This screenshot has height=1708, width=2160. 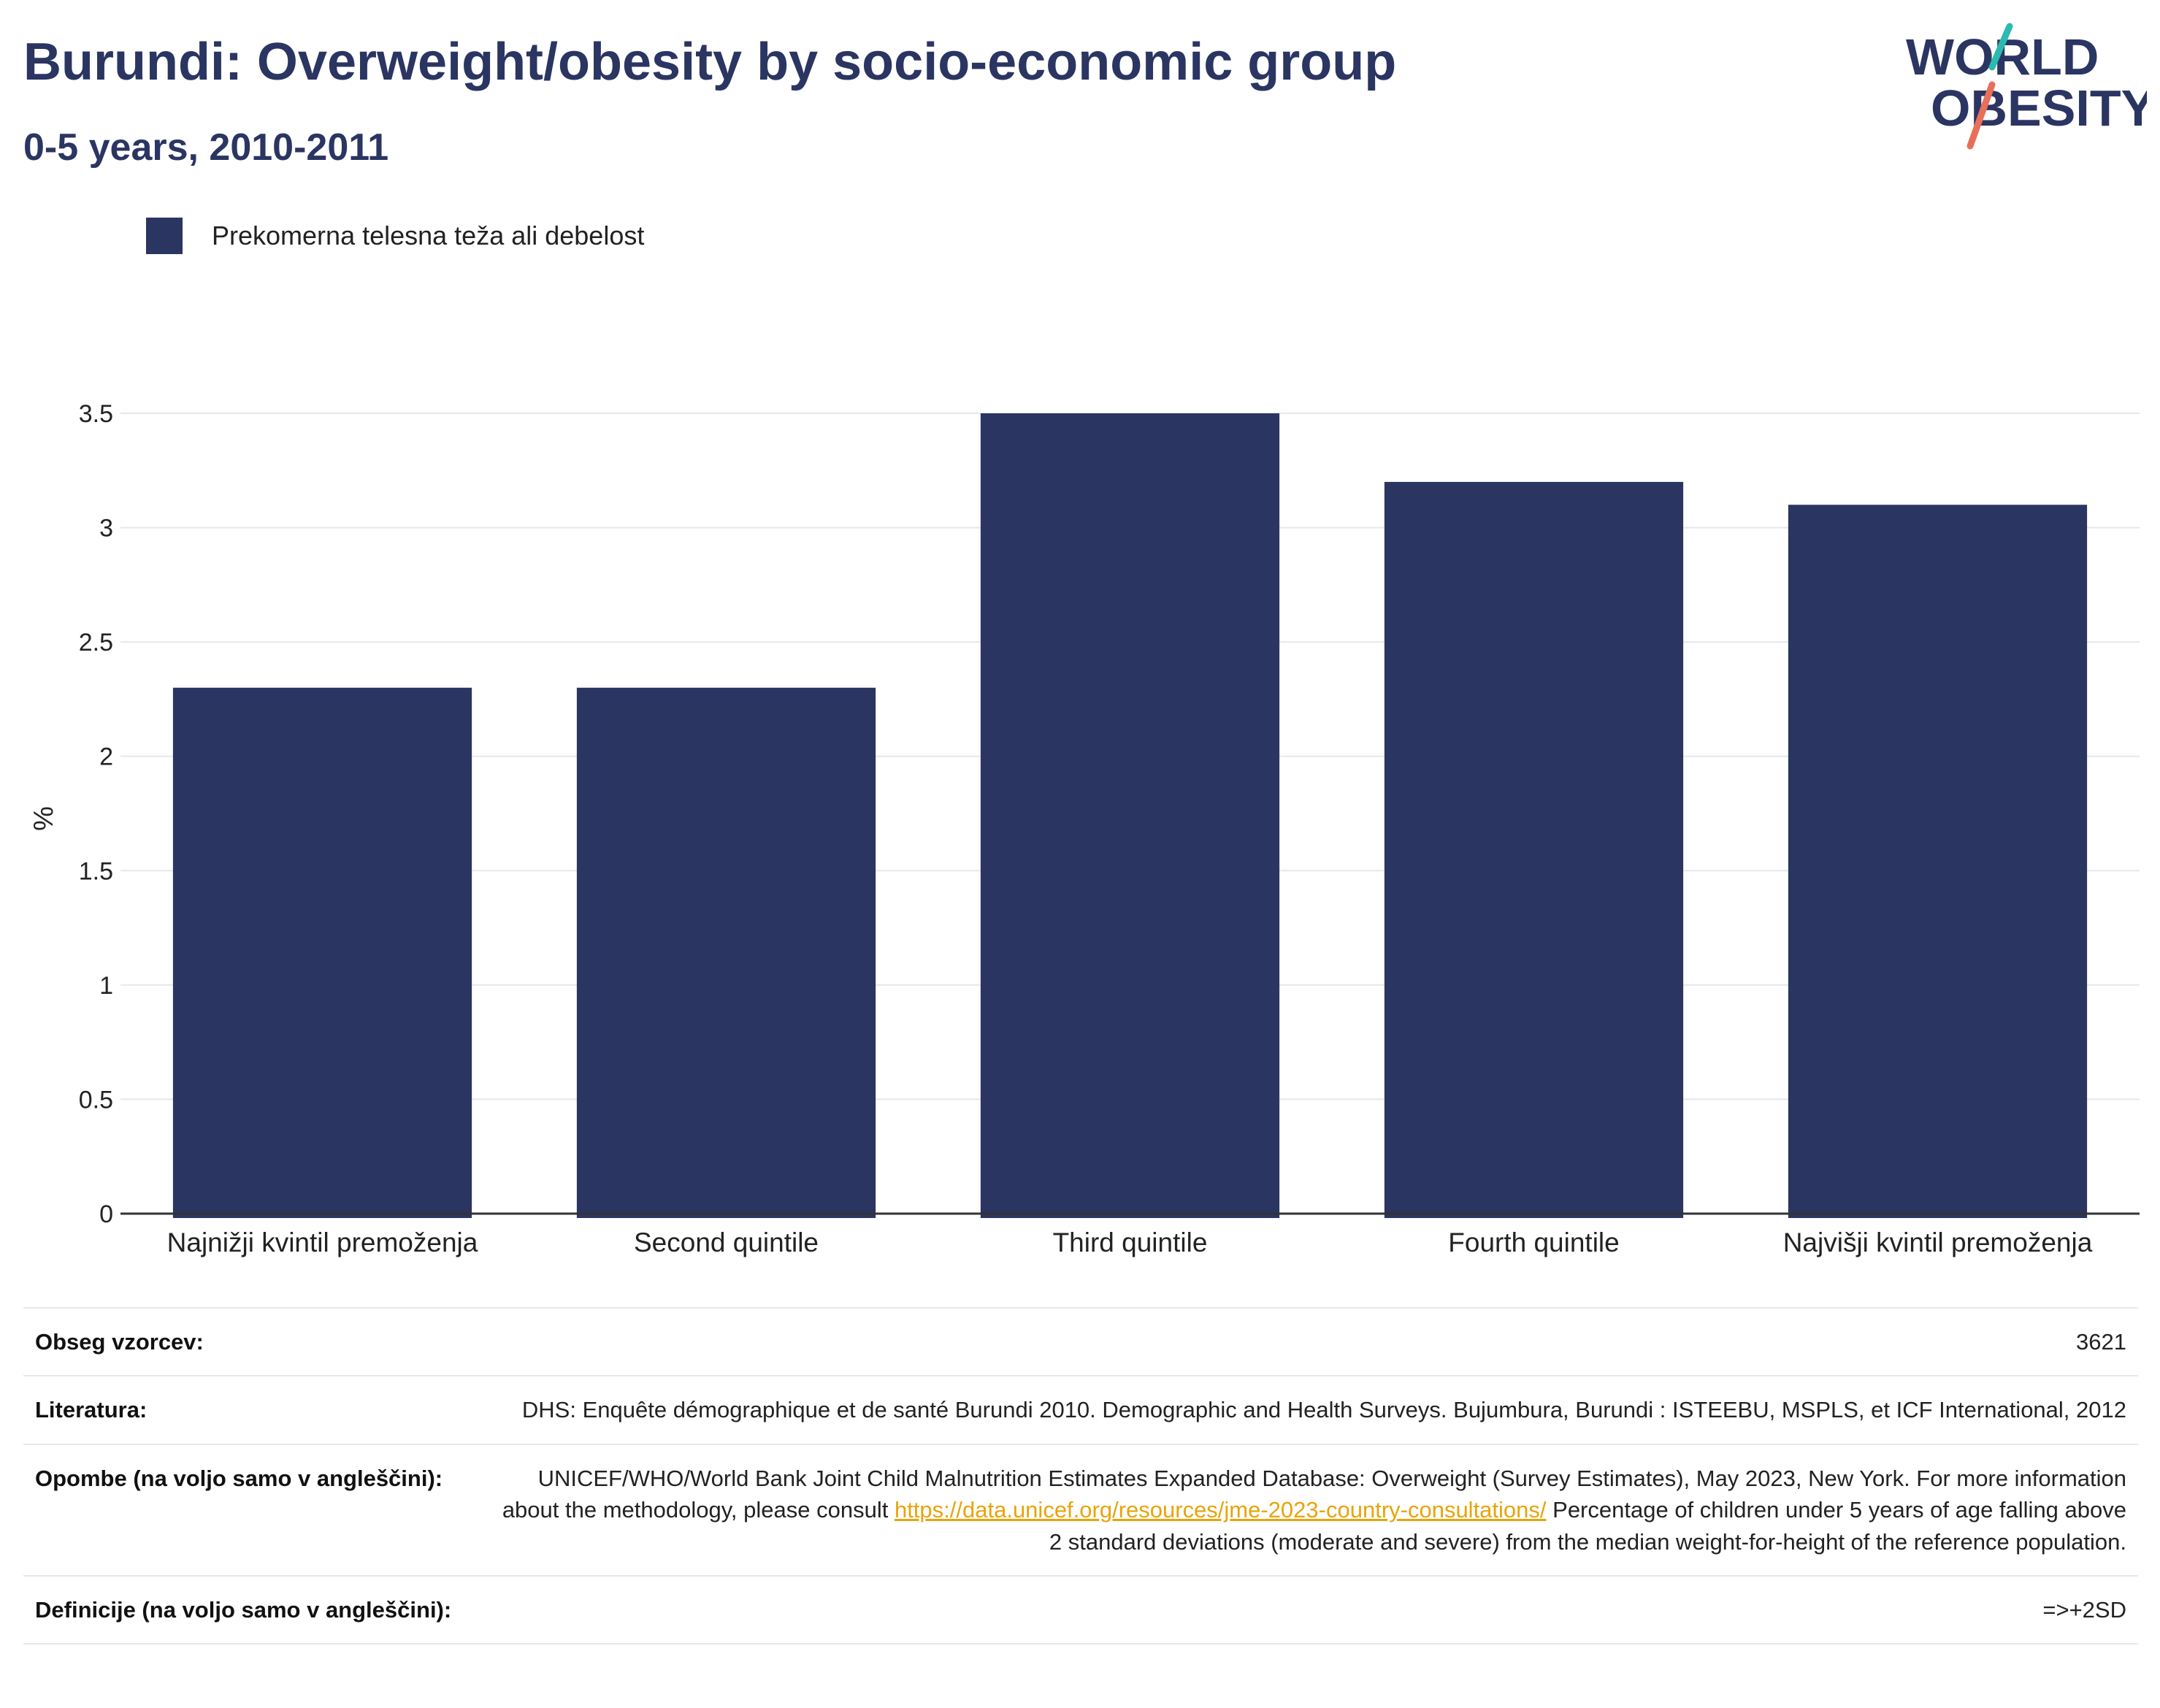 What do you see at coordinates (96, 414) in the screenshot?
I see `y-tick-label: 3.5` at bounding box center [96, 414].